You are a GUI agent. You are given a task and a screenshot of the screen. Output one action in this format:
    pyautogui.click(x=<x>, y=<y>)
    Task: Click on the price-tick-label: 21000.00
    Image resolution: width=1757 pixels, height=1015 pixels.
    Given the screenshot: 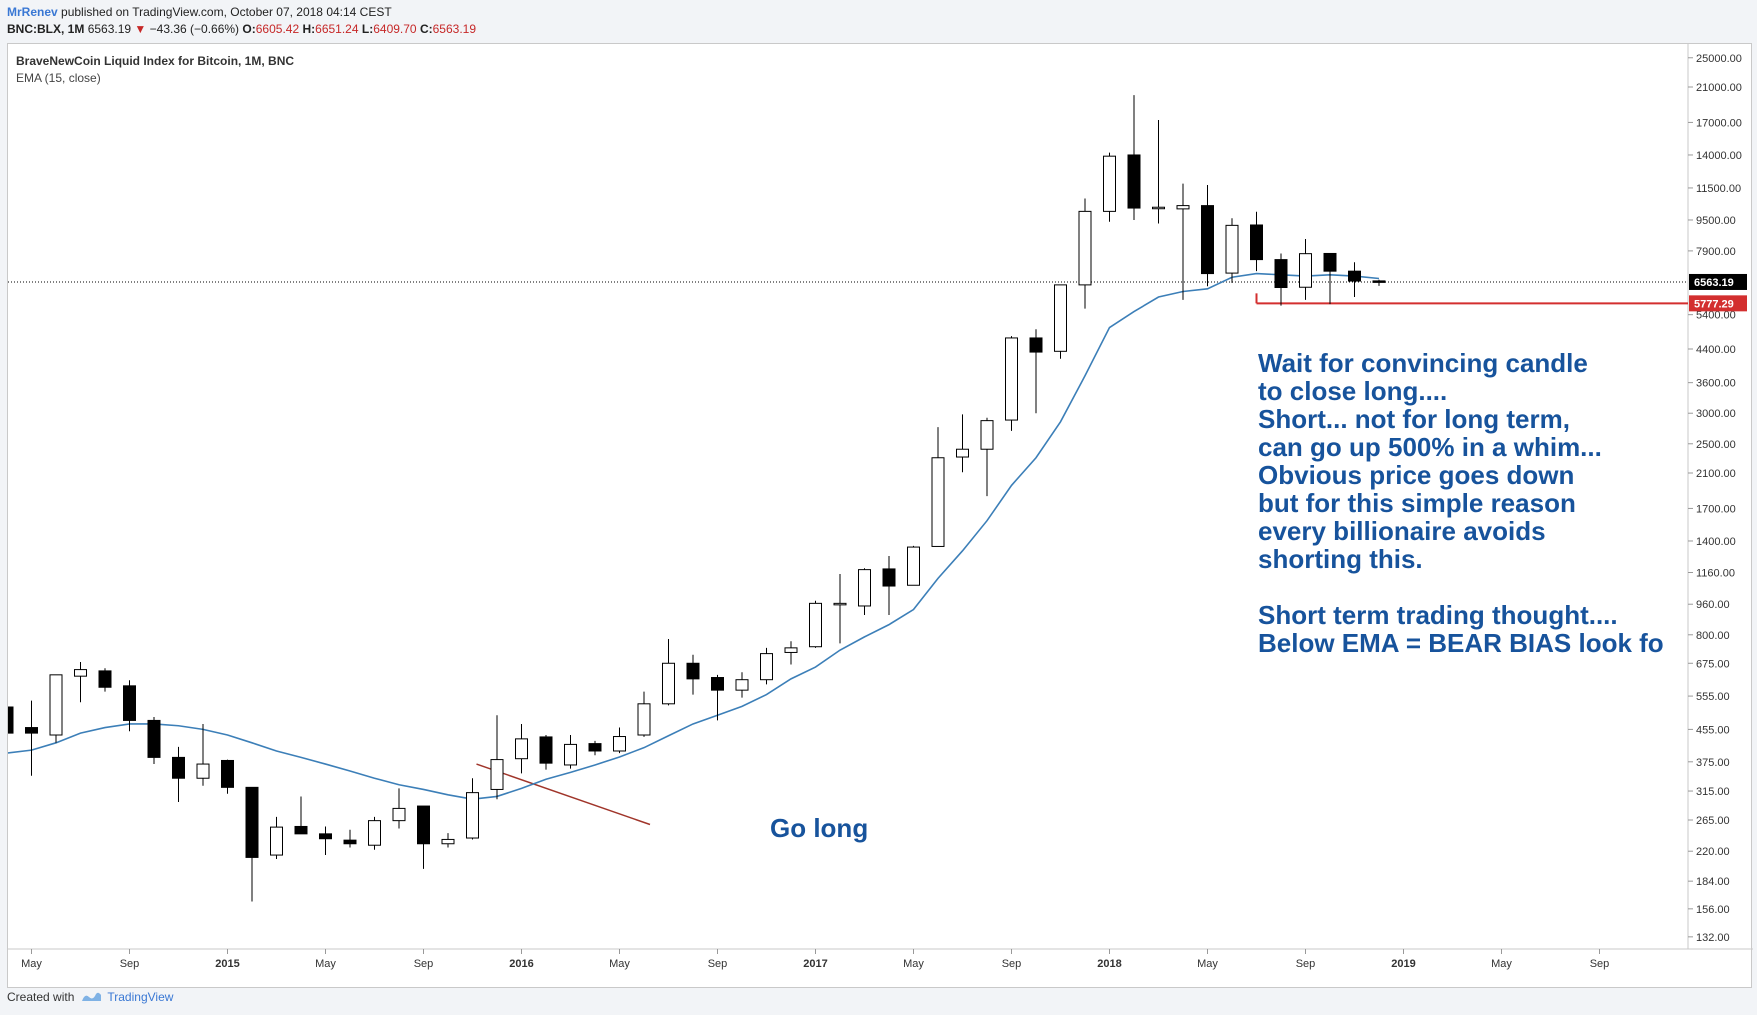 What is the action you would take?
    pyautogui.click(x=1719, y=88)
    